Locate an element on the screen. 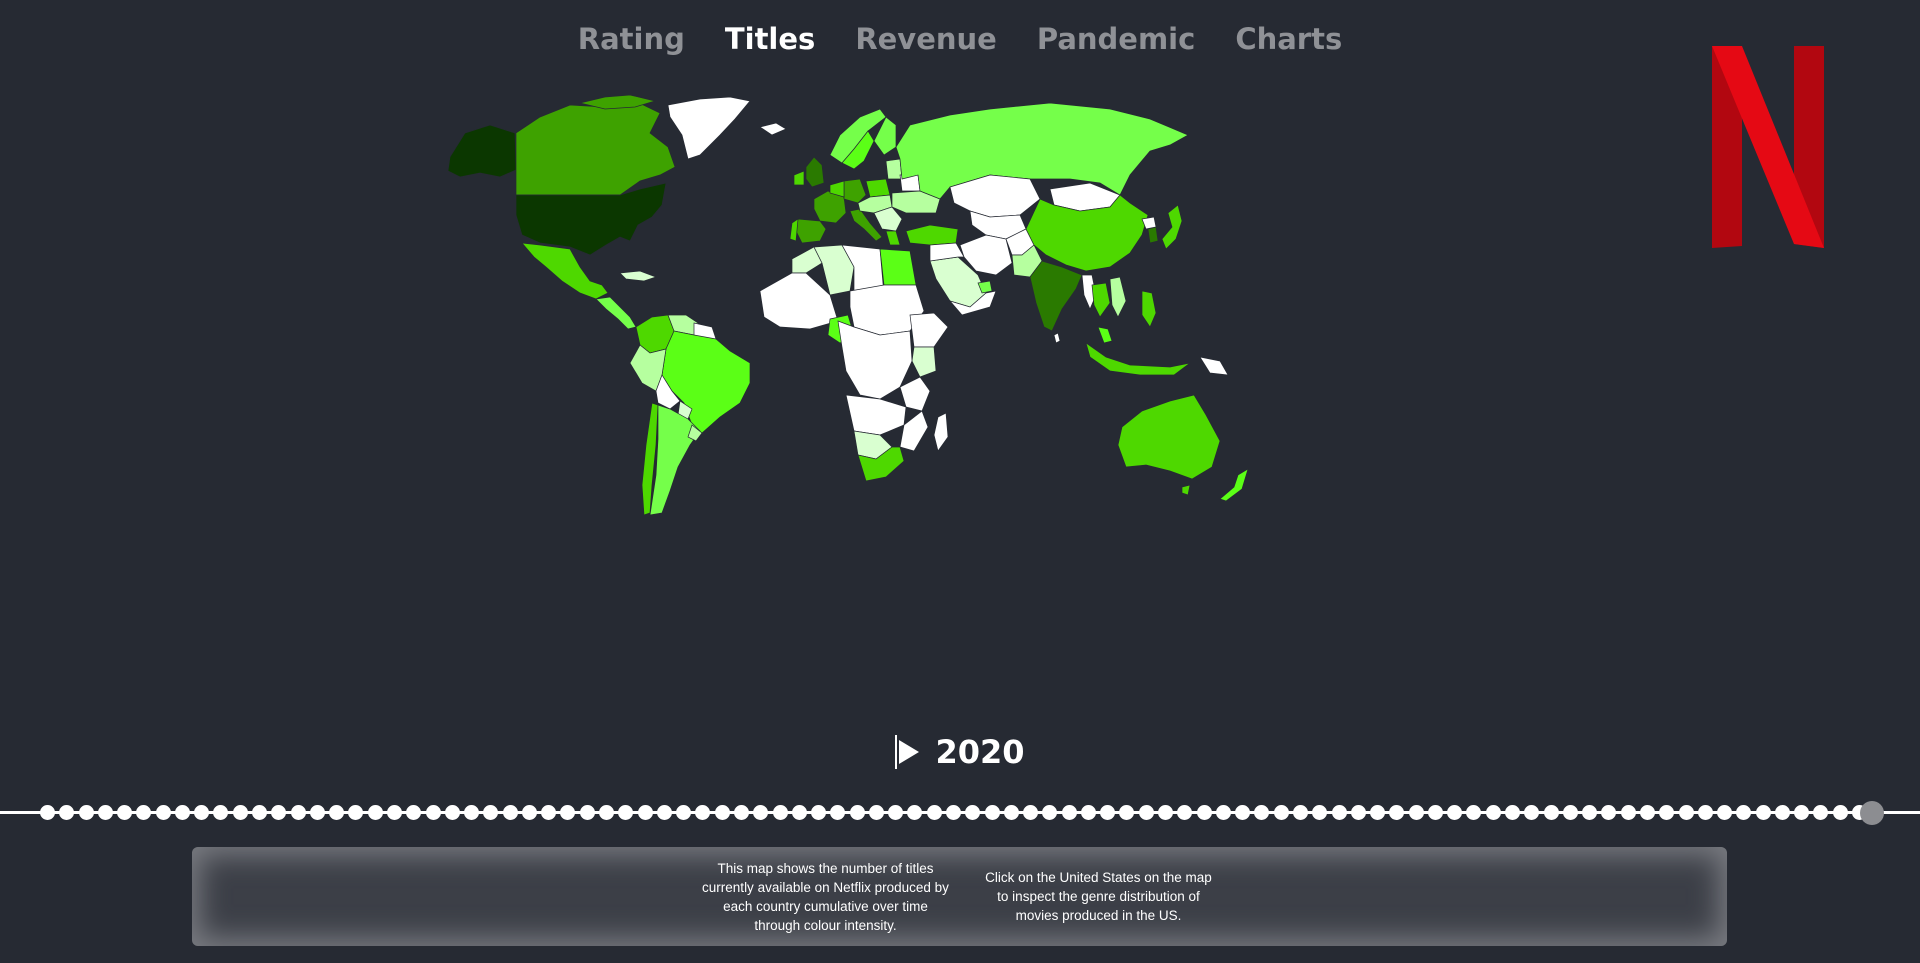  country-united-kingdom is located at coordinates (815, 172).